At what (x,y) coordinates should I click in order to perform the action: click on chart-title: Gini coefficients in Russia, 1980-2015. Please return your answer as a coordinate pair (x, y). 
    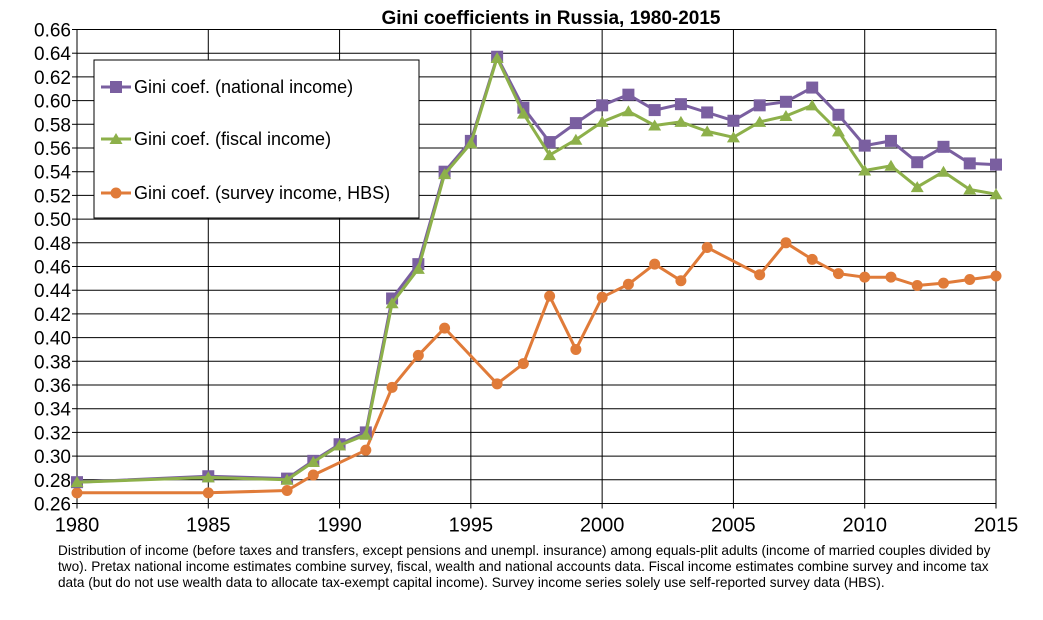
    Looking at the image, I should click on (551, 18).